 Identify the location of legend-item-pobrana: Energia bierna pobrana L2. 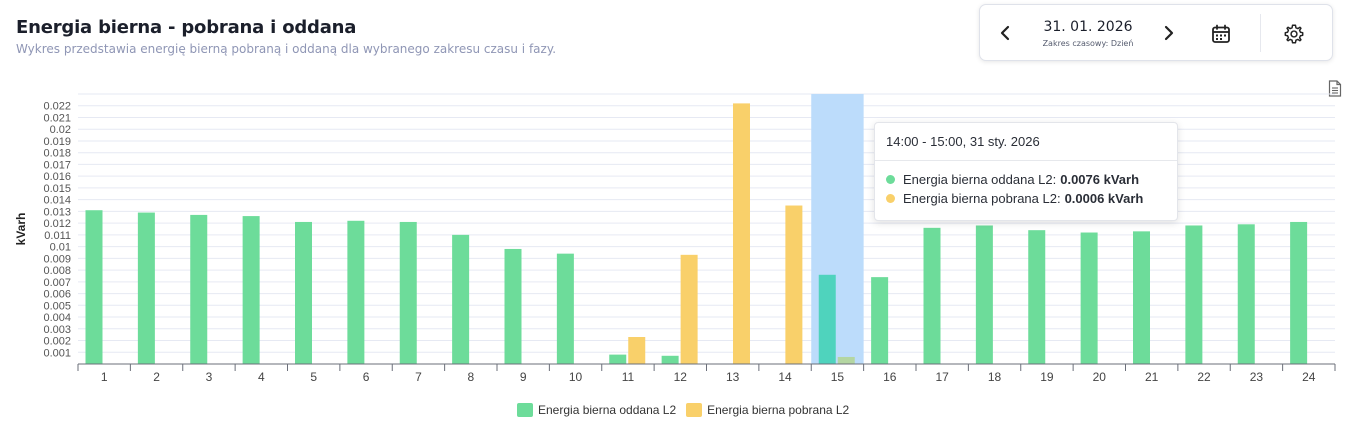
(767, 410).